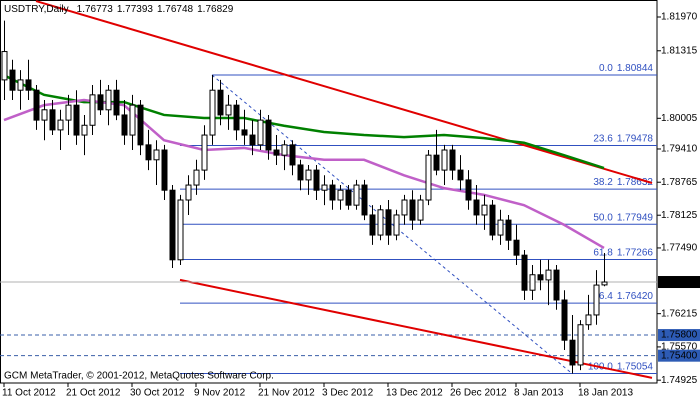  Describe the element at coordinates (603, 217) in the screenshot. I see `fibo-ratio: 50.0` at that location.